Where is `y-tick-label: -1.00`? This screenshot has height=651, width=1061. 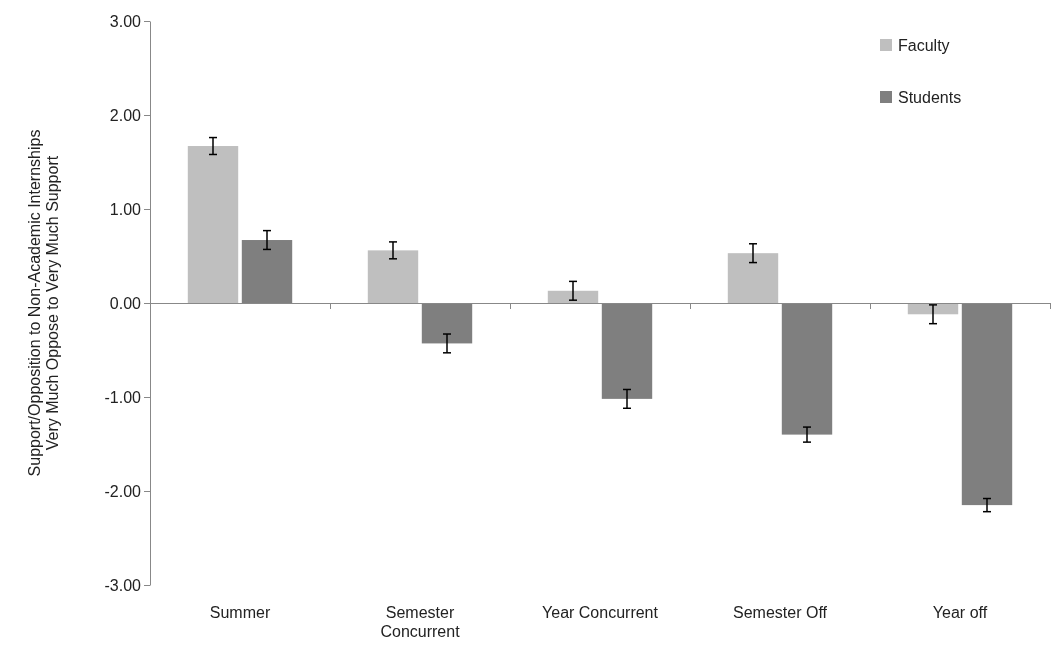 y-tick-label: -1.00 is located at coordinates (123, 397).